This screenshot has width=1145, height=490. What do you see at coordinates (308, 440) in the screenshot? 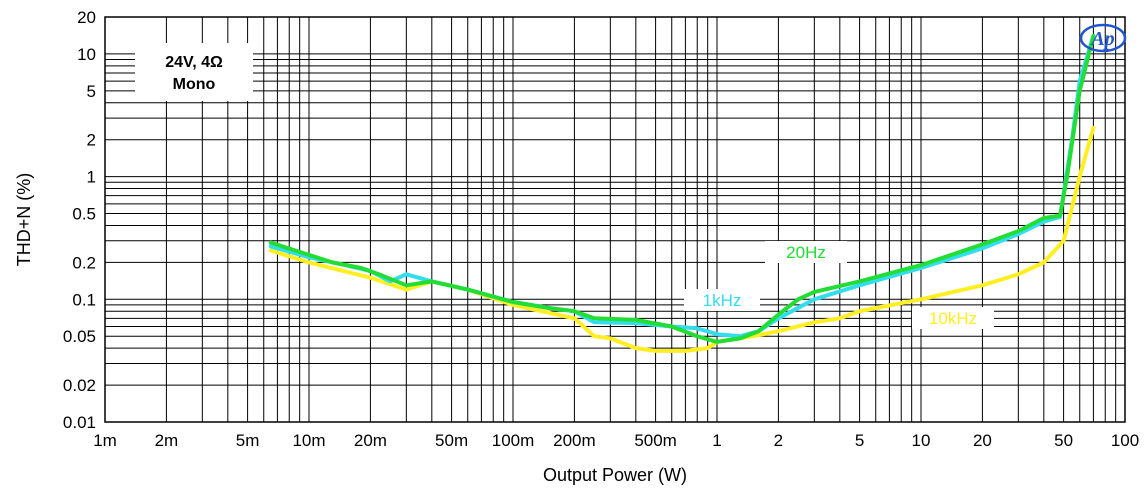
I see `x-tick-label: 10m` at bounding box center [308, 440].